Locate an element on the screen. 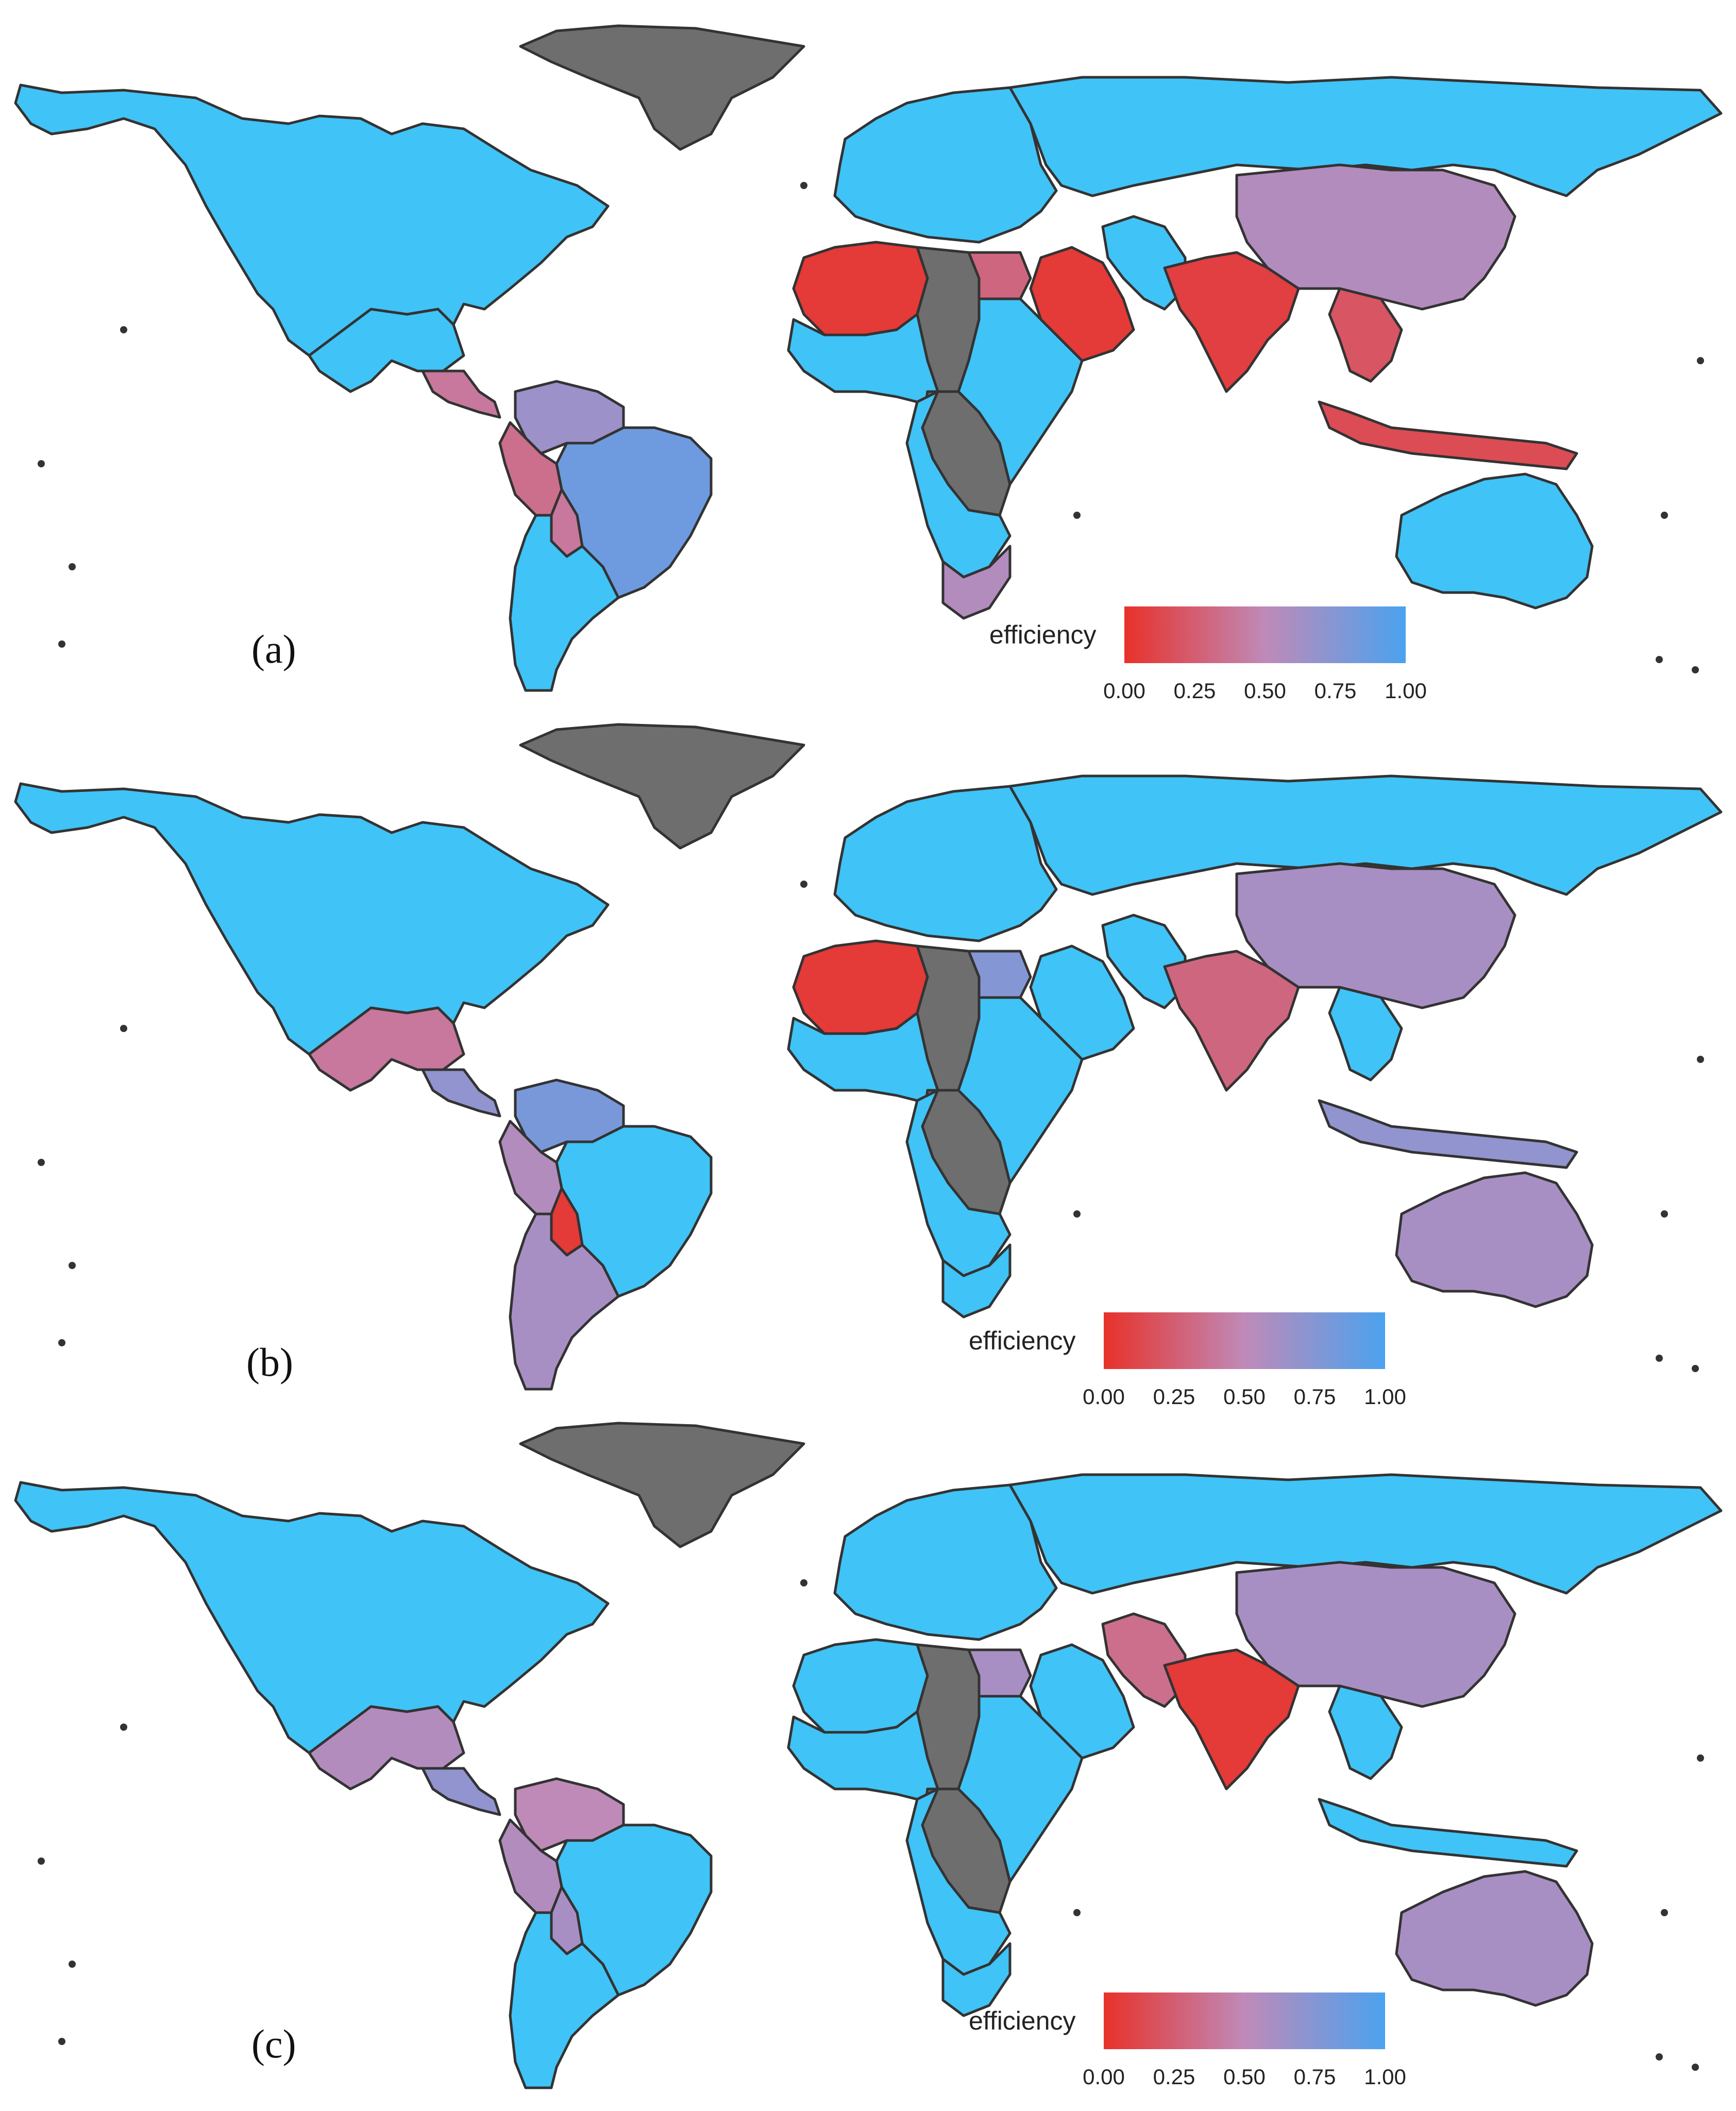 The width and height of the screenshot is (1736, 2111). legend-a: efficiency 0.00 0.25 0.50 0.75 1.00 is located at coordinates (1208, 665).